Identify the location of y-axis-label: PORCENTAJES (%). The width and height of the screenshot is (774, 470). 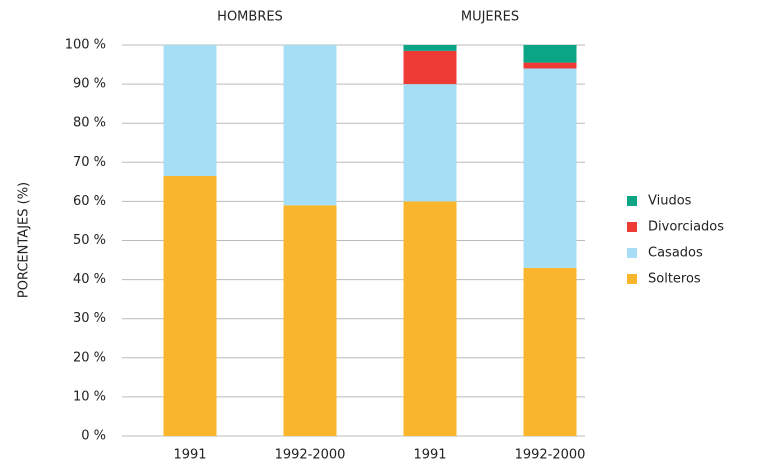
(24, 240).